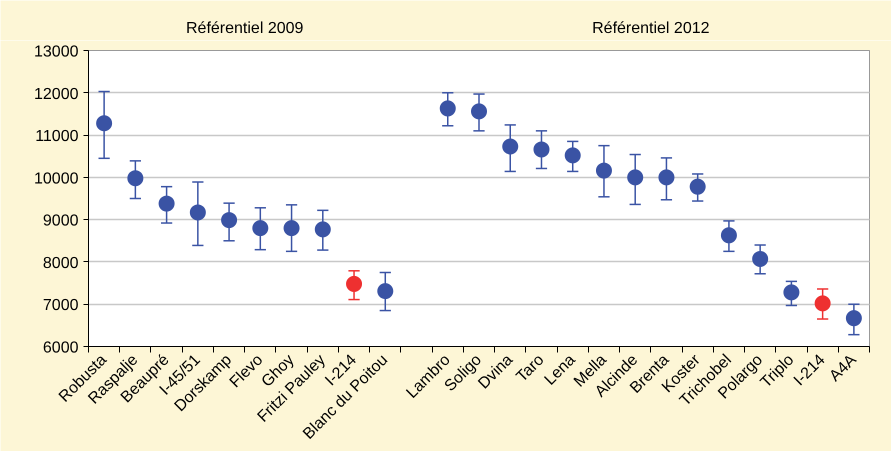 The width and height of the screenshot is (891, 451). What do you see at coordinates (56, 52) in the screenshot?
I see `y-tick-label: 13000` at bounding box center [56, 52].